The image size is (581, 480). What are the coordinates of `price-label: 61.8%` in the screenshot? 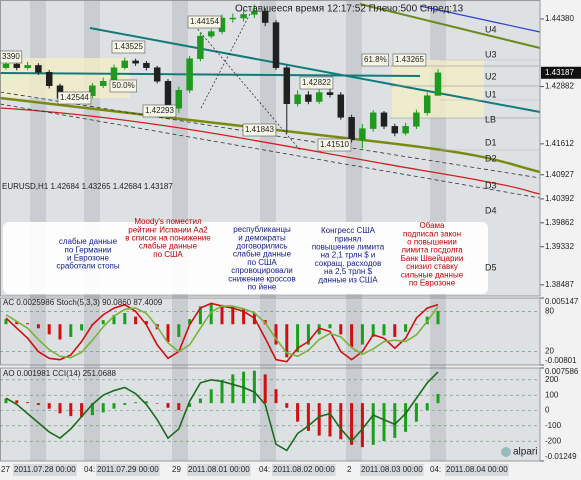 It's located at (375, 59).